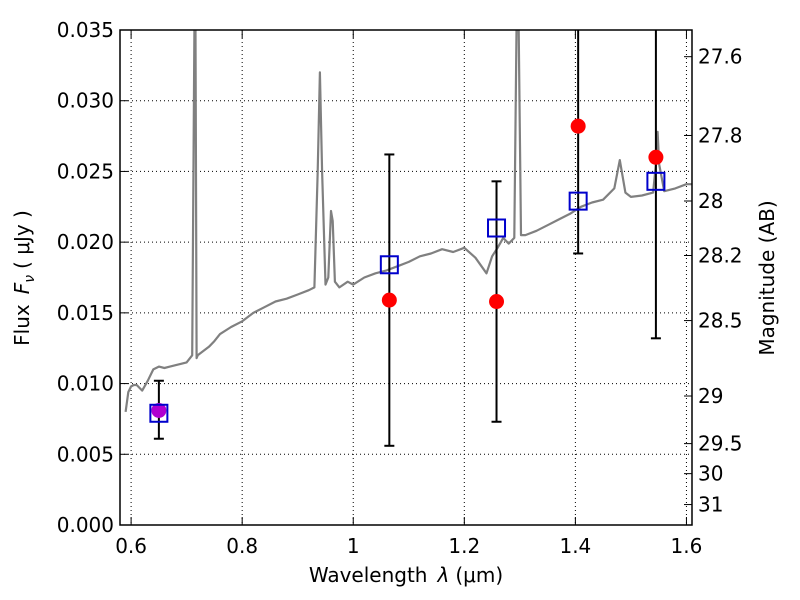 This screenshot has height=600, width=800. Describe the element at coordinates (22, 288) in the screenshot. I see `y-axis-label-symbol: F` at that location.